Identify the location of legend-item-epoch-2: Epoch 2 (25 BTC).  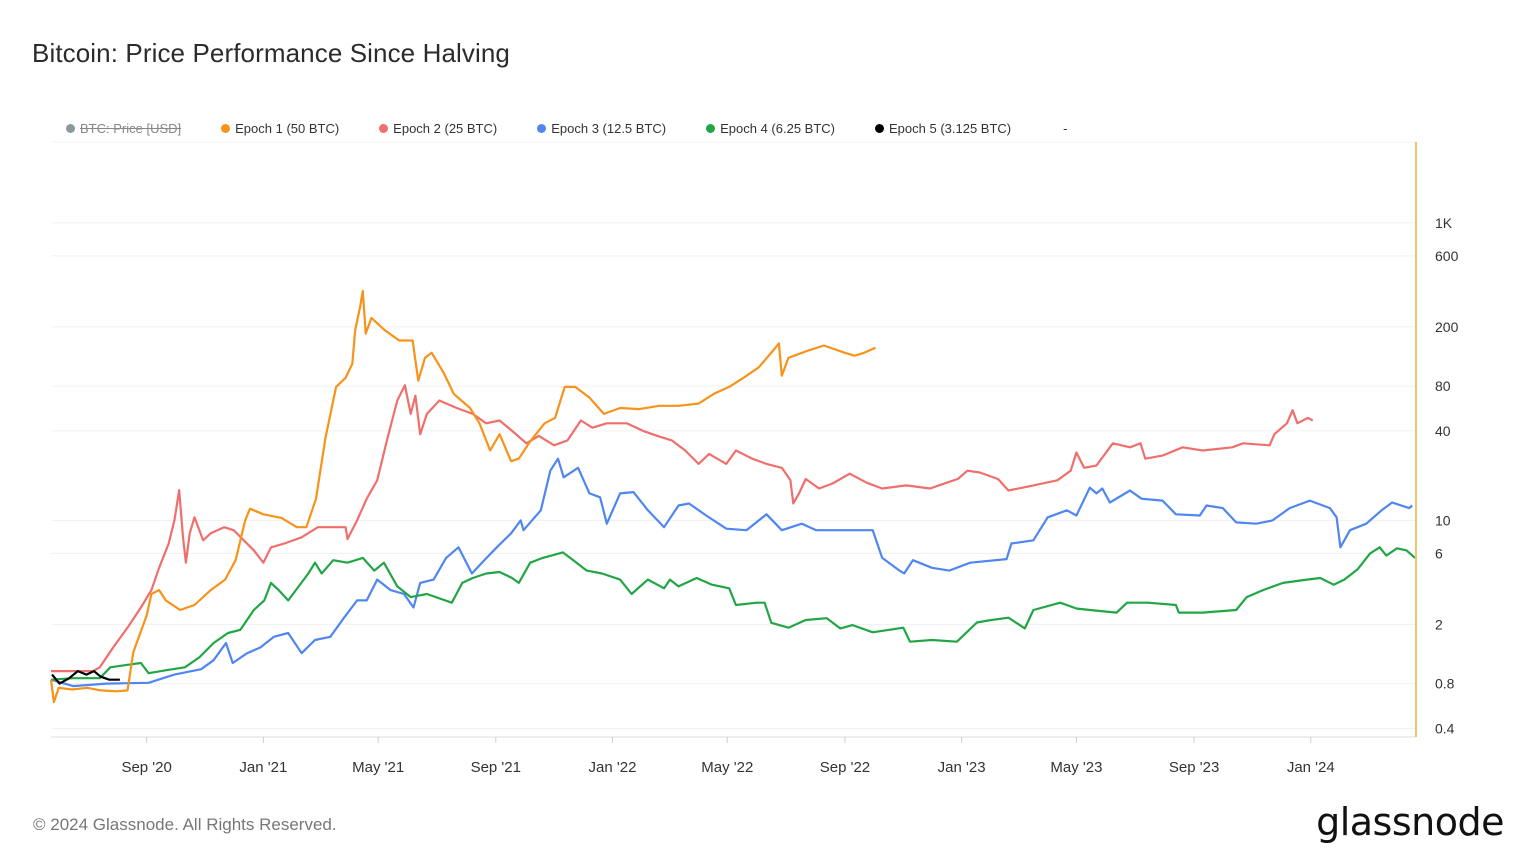
(438, 128).